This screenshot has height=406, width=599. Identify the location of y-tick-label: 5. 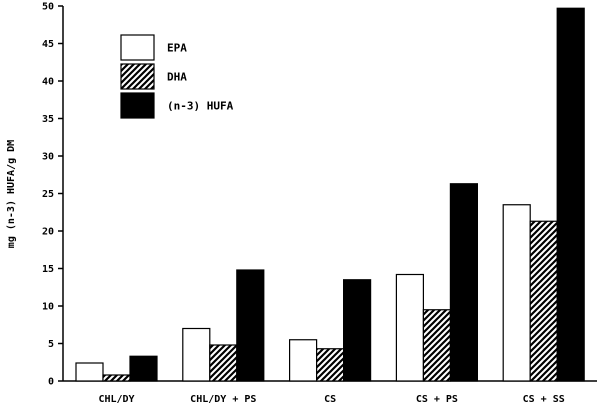
(51, 344).